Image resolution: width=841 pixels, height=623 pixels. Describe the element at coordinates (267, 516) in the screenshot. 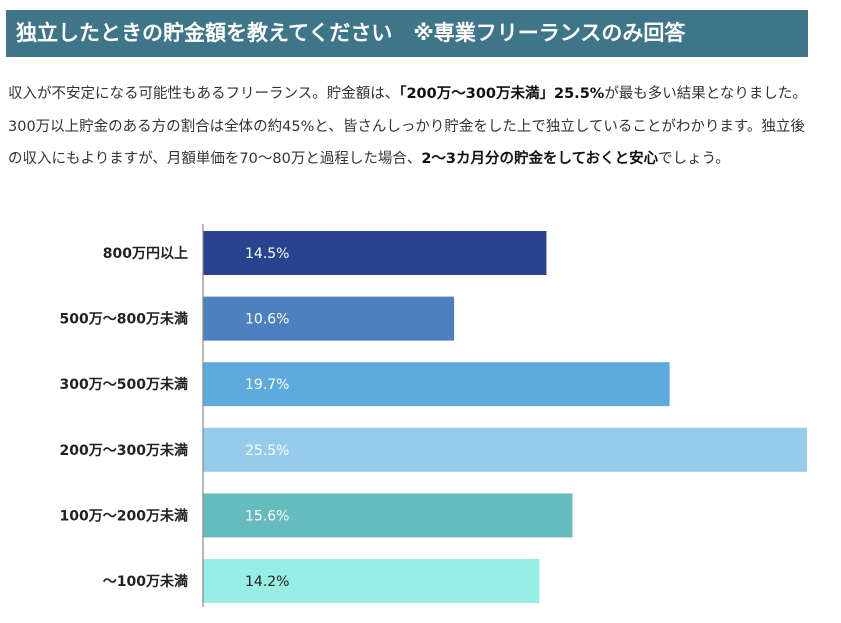

I see `value-label: 15.6%` at that location.